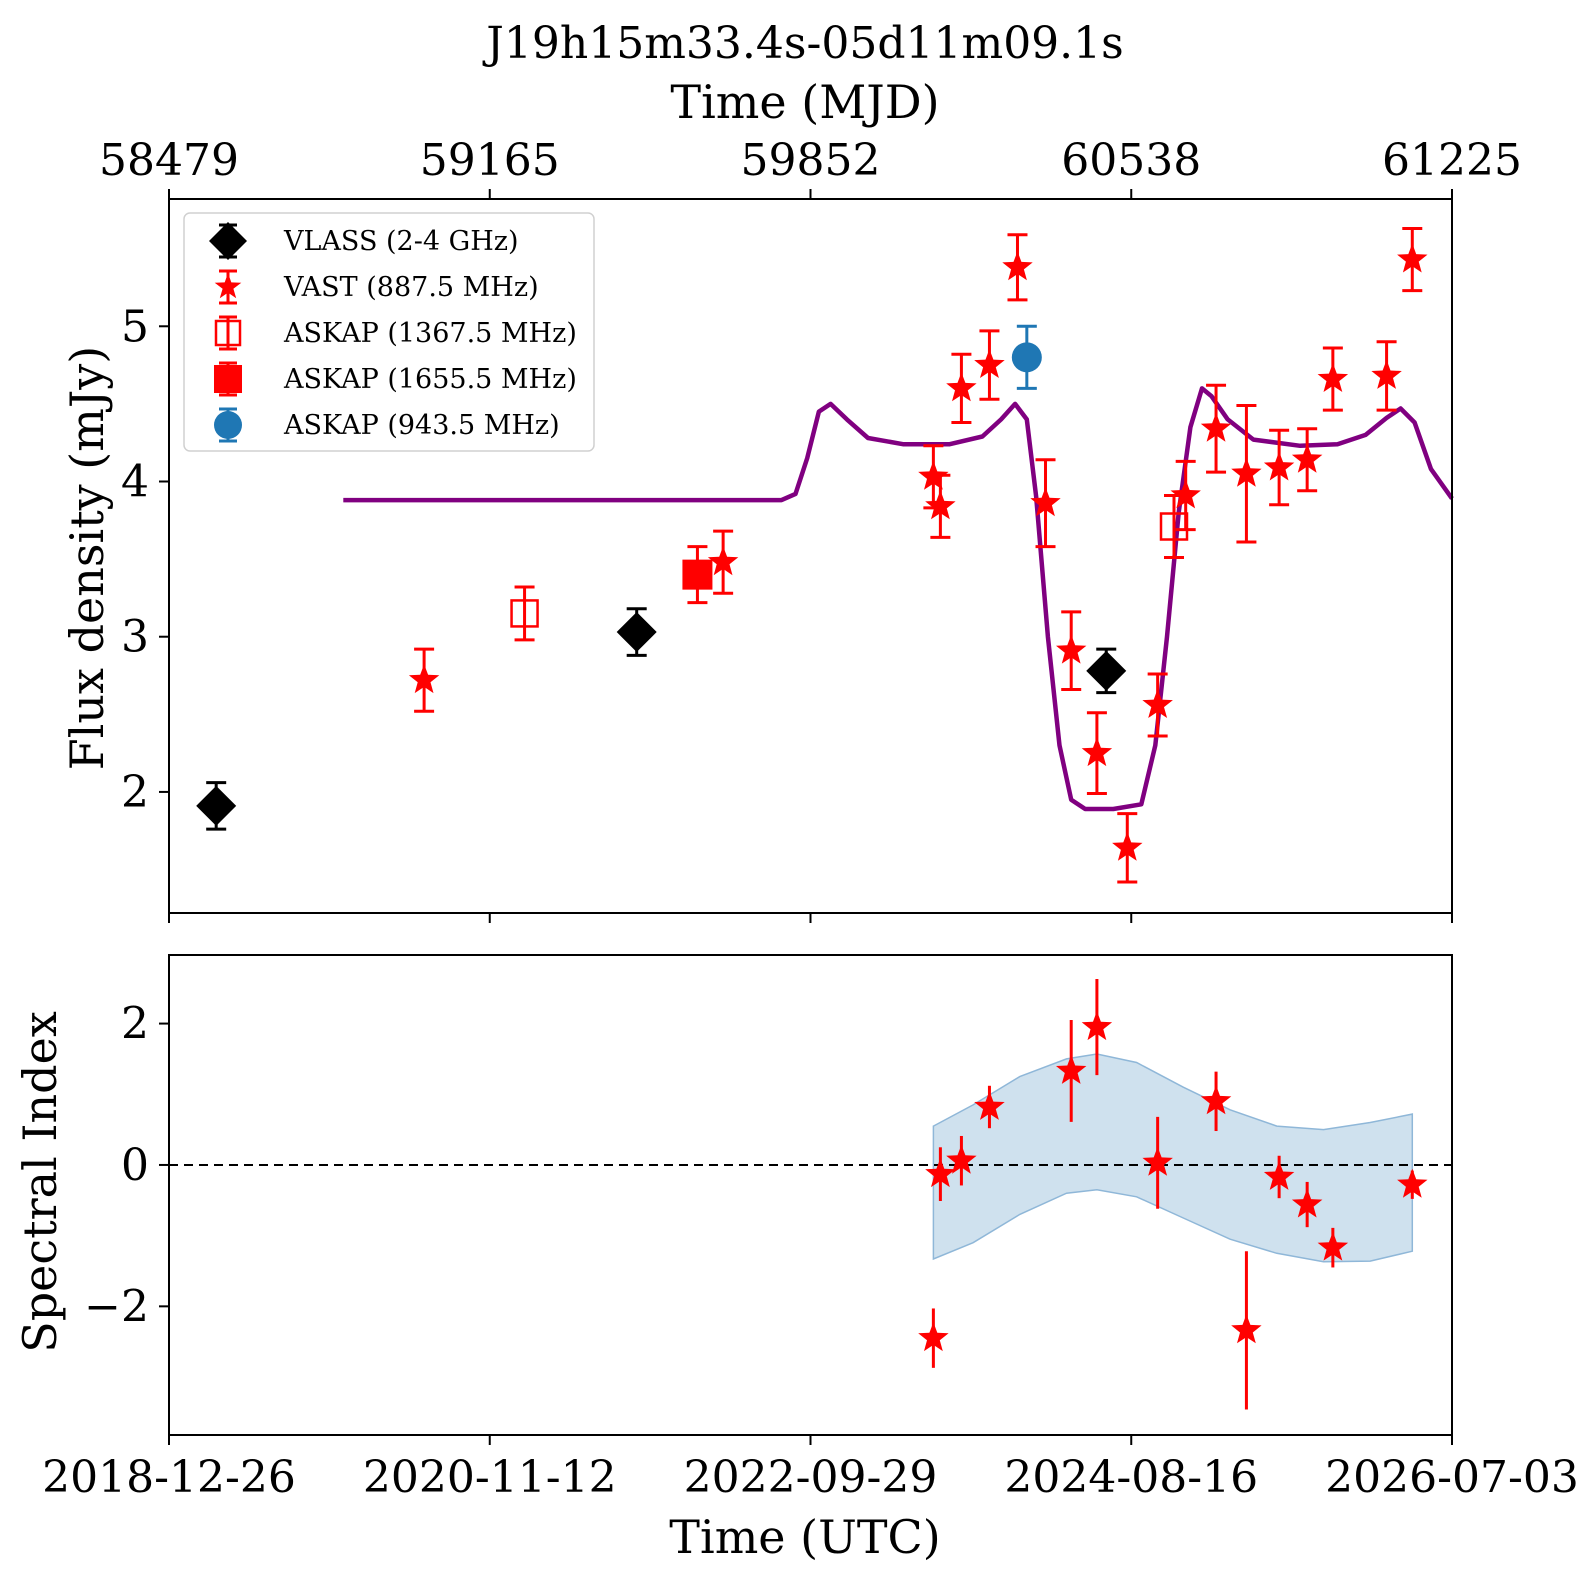 This screenshot has height=1580, width=1580. I want to click on legend-entry-askap-943: ASKAP (943.5 MHz), so click(387, 425).